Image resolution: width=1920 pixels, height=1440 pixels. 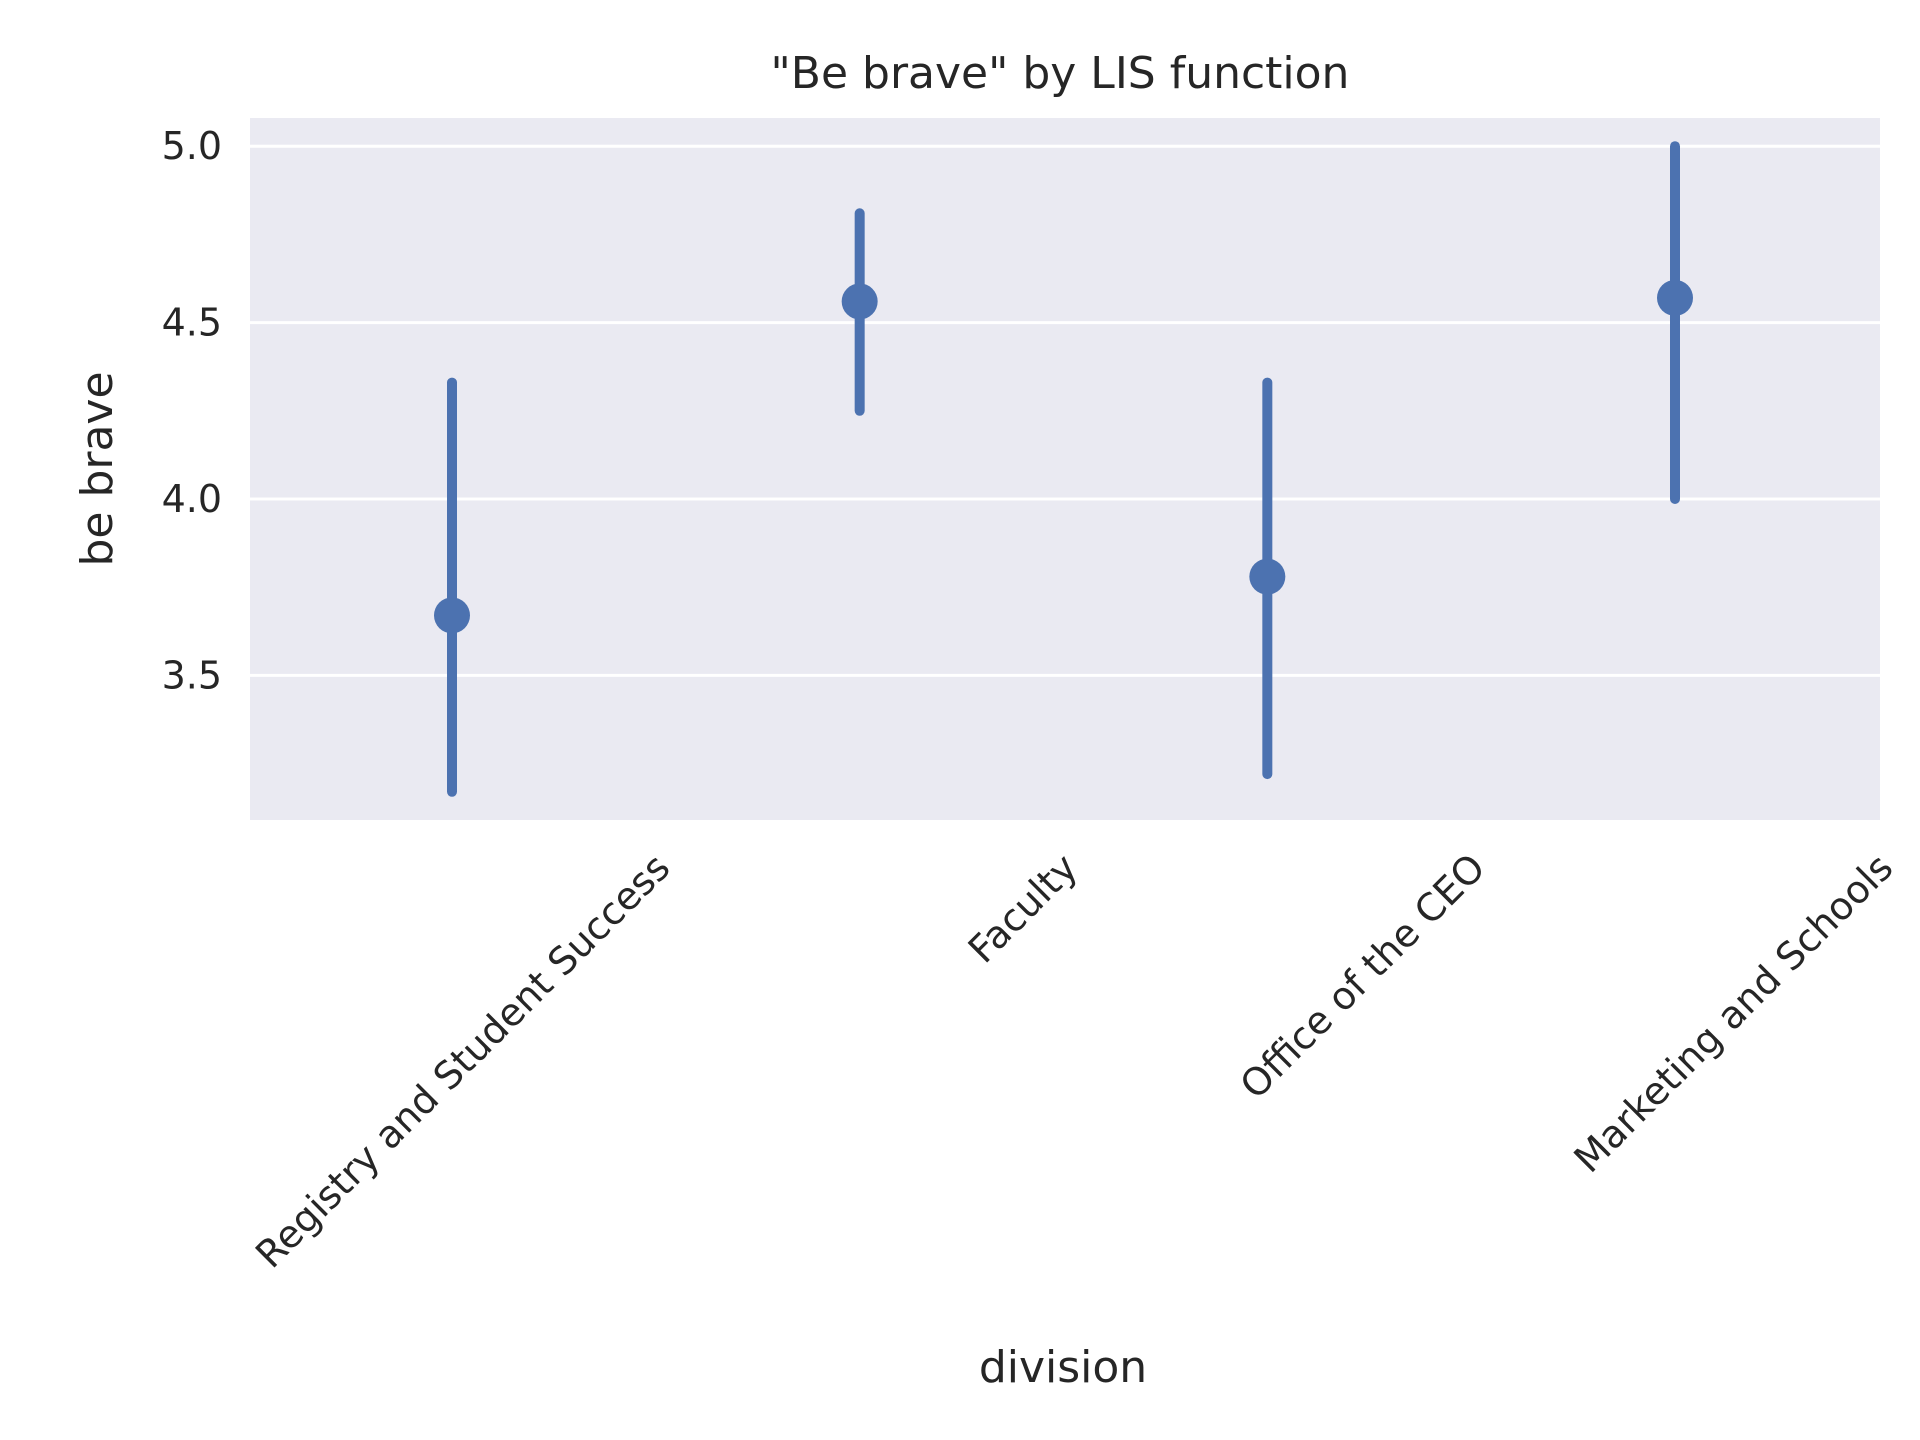 What do you see at coordinates (192, 146) in the screenshot?
I see `y-tick-label: 5.0` at bounding box center [192, 146].